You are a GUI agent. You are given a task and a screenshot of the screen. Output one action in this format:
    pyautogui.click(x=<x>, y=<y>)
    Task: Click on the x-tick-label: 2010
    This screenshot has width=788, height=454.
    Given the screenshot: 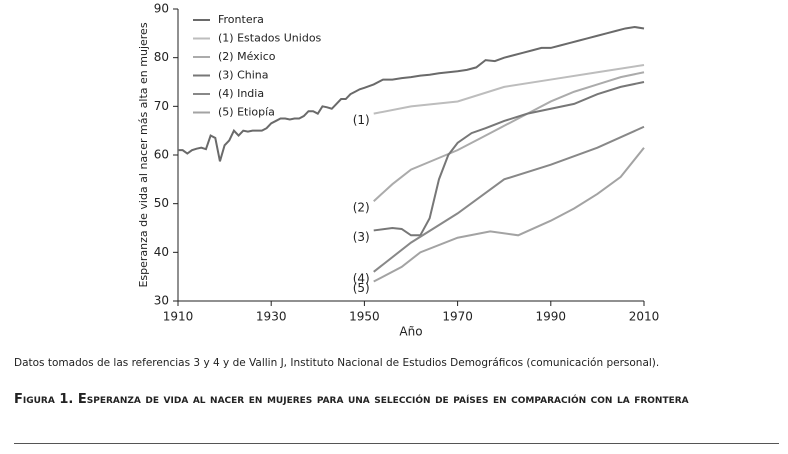 What is the action you would take?
    pyautogui.click(x=644, y=317)
    